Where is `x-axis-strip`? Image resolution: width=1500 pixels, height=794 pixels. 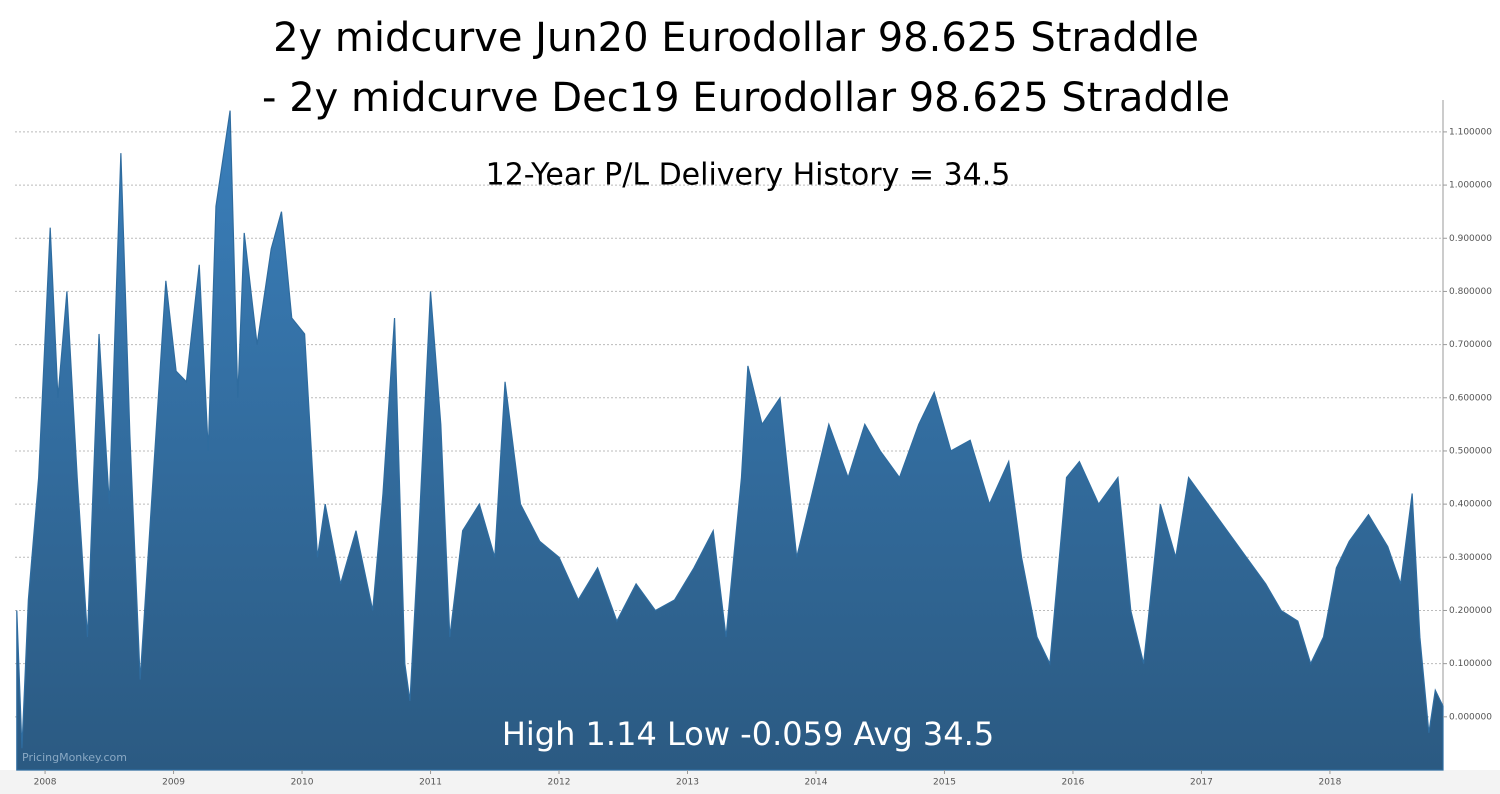
x-axis-strip is located at coordinates (750, 782).